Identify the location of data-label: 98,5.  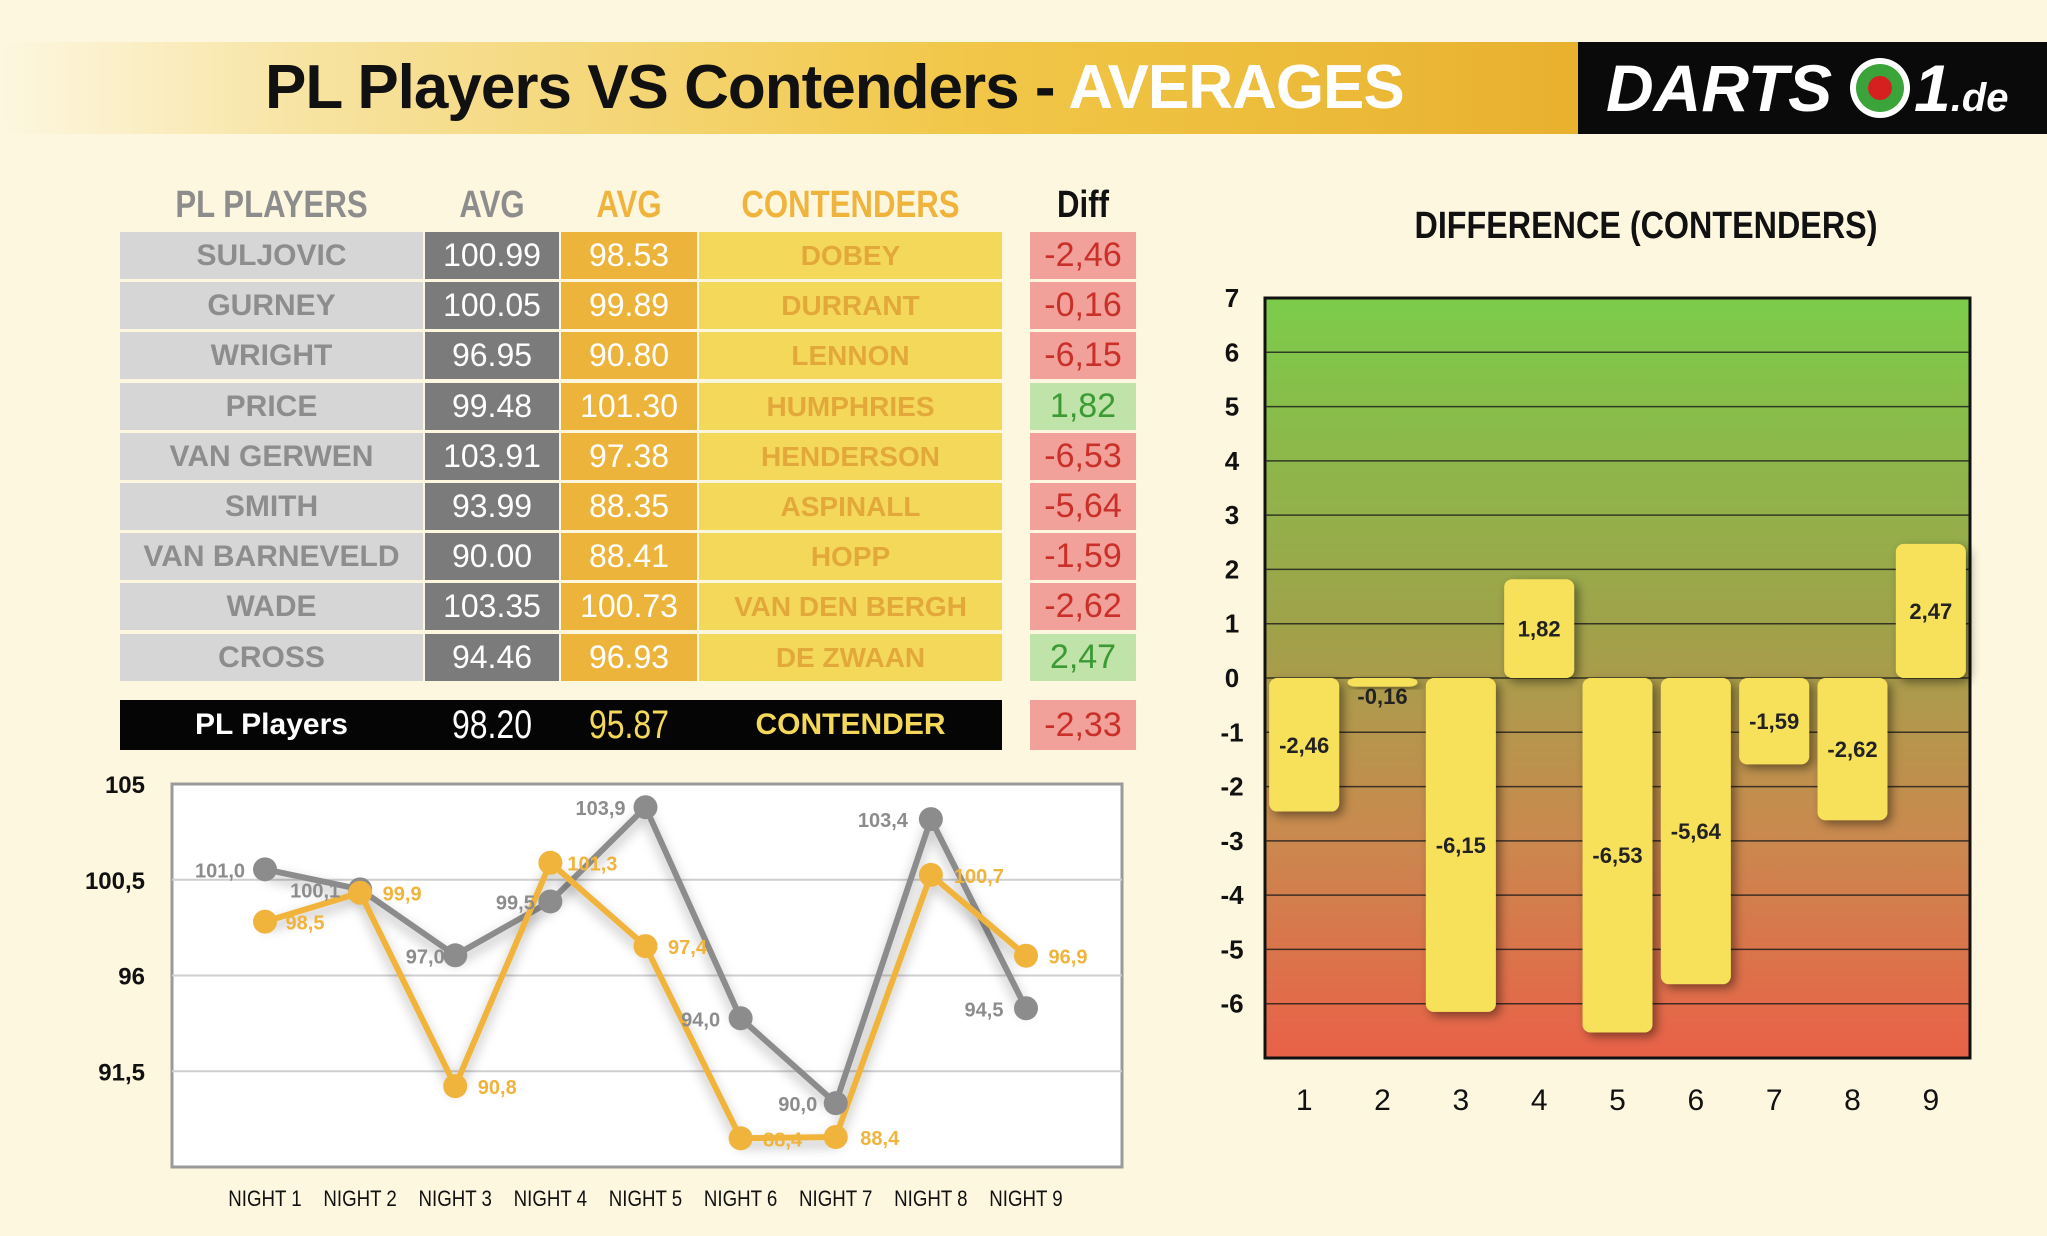
(305, 924).